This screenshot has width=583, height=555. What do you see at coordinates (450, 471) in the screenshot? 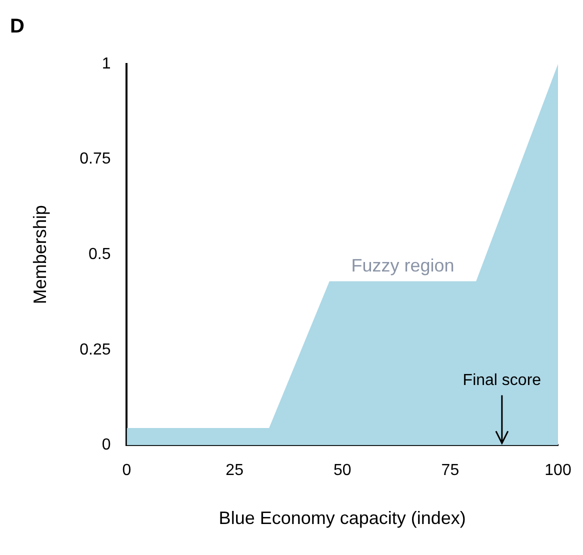
I see `x-tick-label: 75` at bounding box center [450, 471].